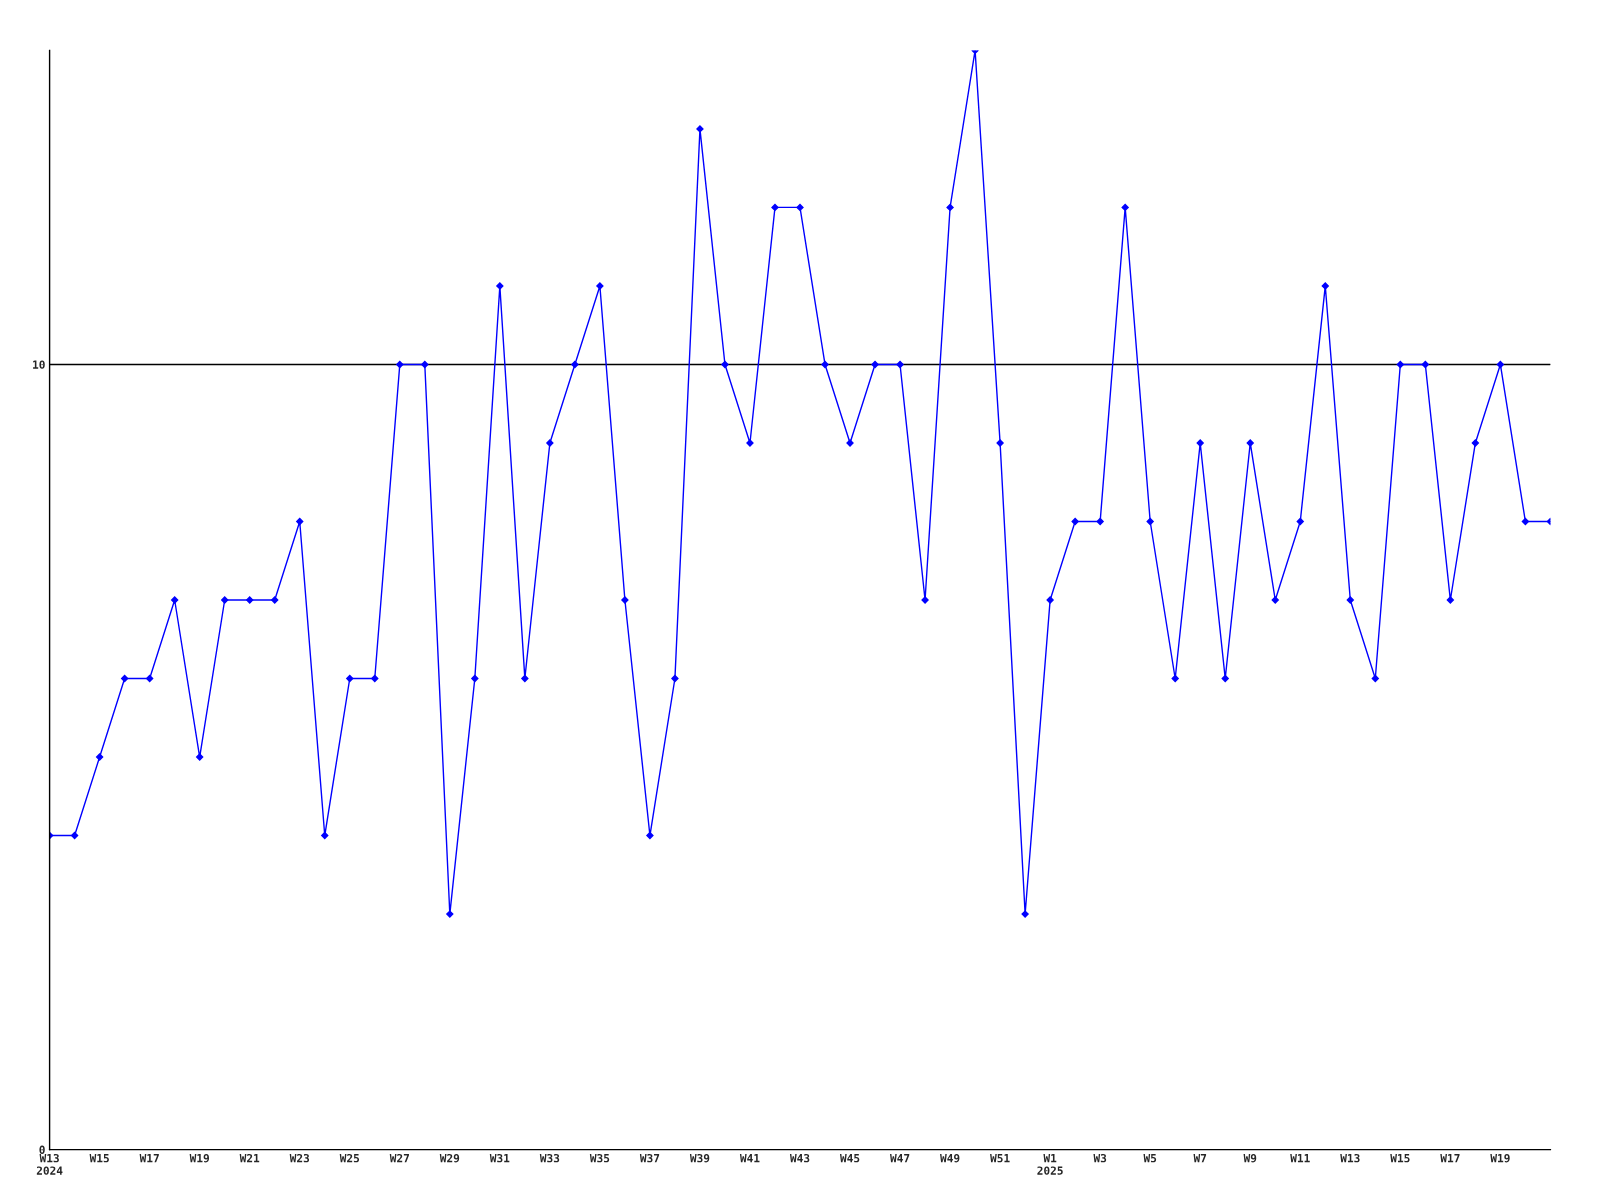  I want to click on x-tick-label: W29, so click(449, 1158).